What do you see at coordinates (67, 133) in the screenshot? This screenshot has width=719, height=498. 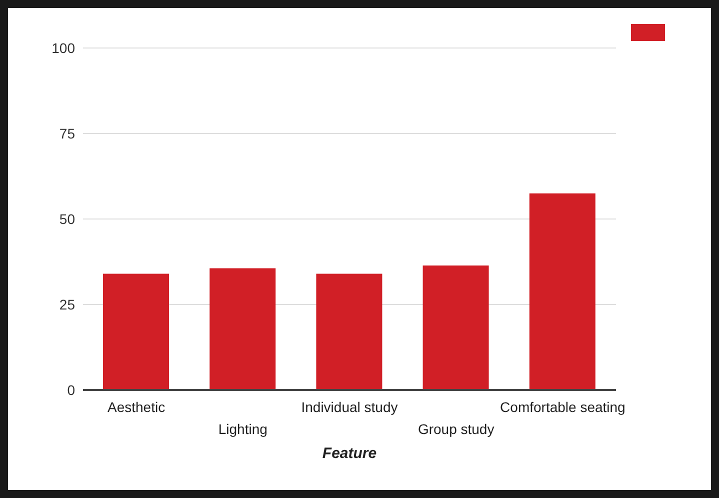 I see `y-tick-label: 75` at bounding box center [67, 133].